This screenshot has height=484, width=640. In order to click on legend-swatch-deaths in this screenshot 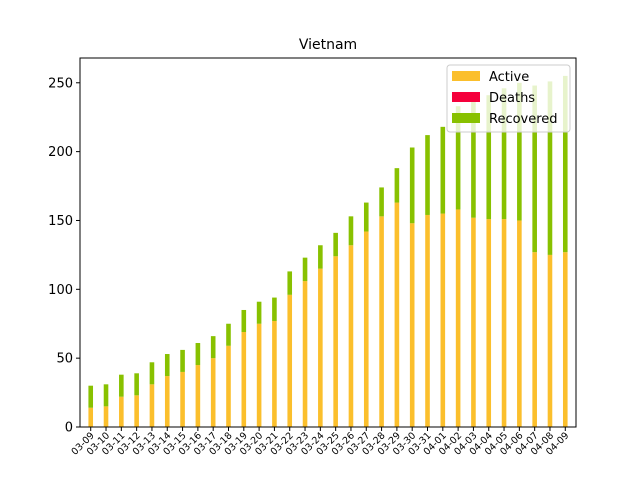, I will do `click(466, 97)`.